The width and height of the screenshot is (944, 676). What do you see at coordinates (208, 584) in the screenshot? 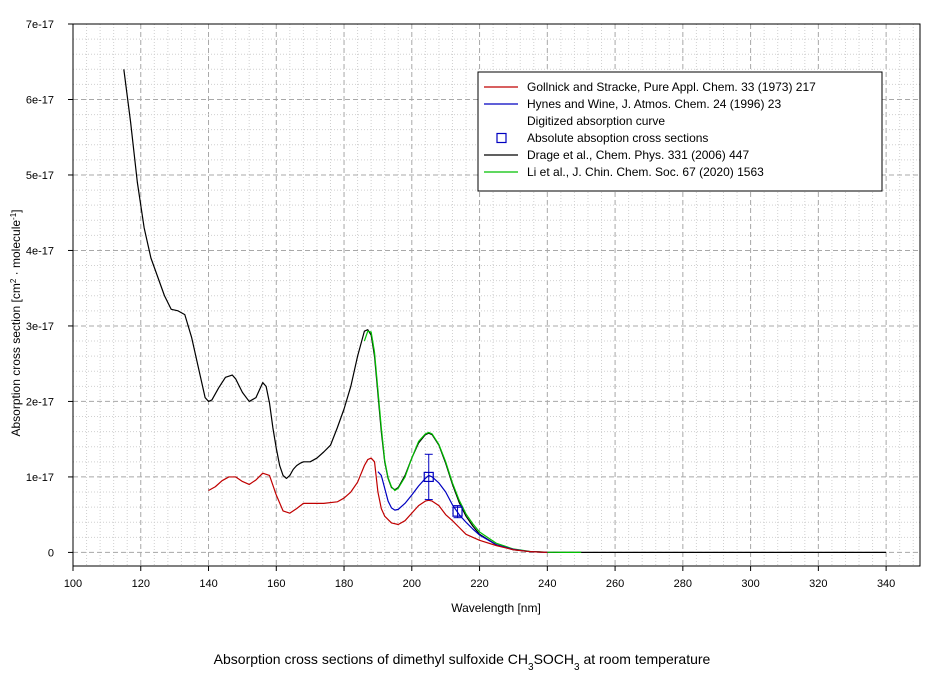
I see `x-tick-label: 140` at bounding box center [208, 584].